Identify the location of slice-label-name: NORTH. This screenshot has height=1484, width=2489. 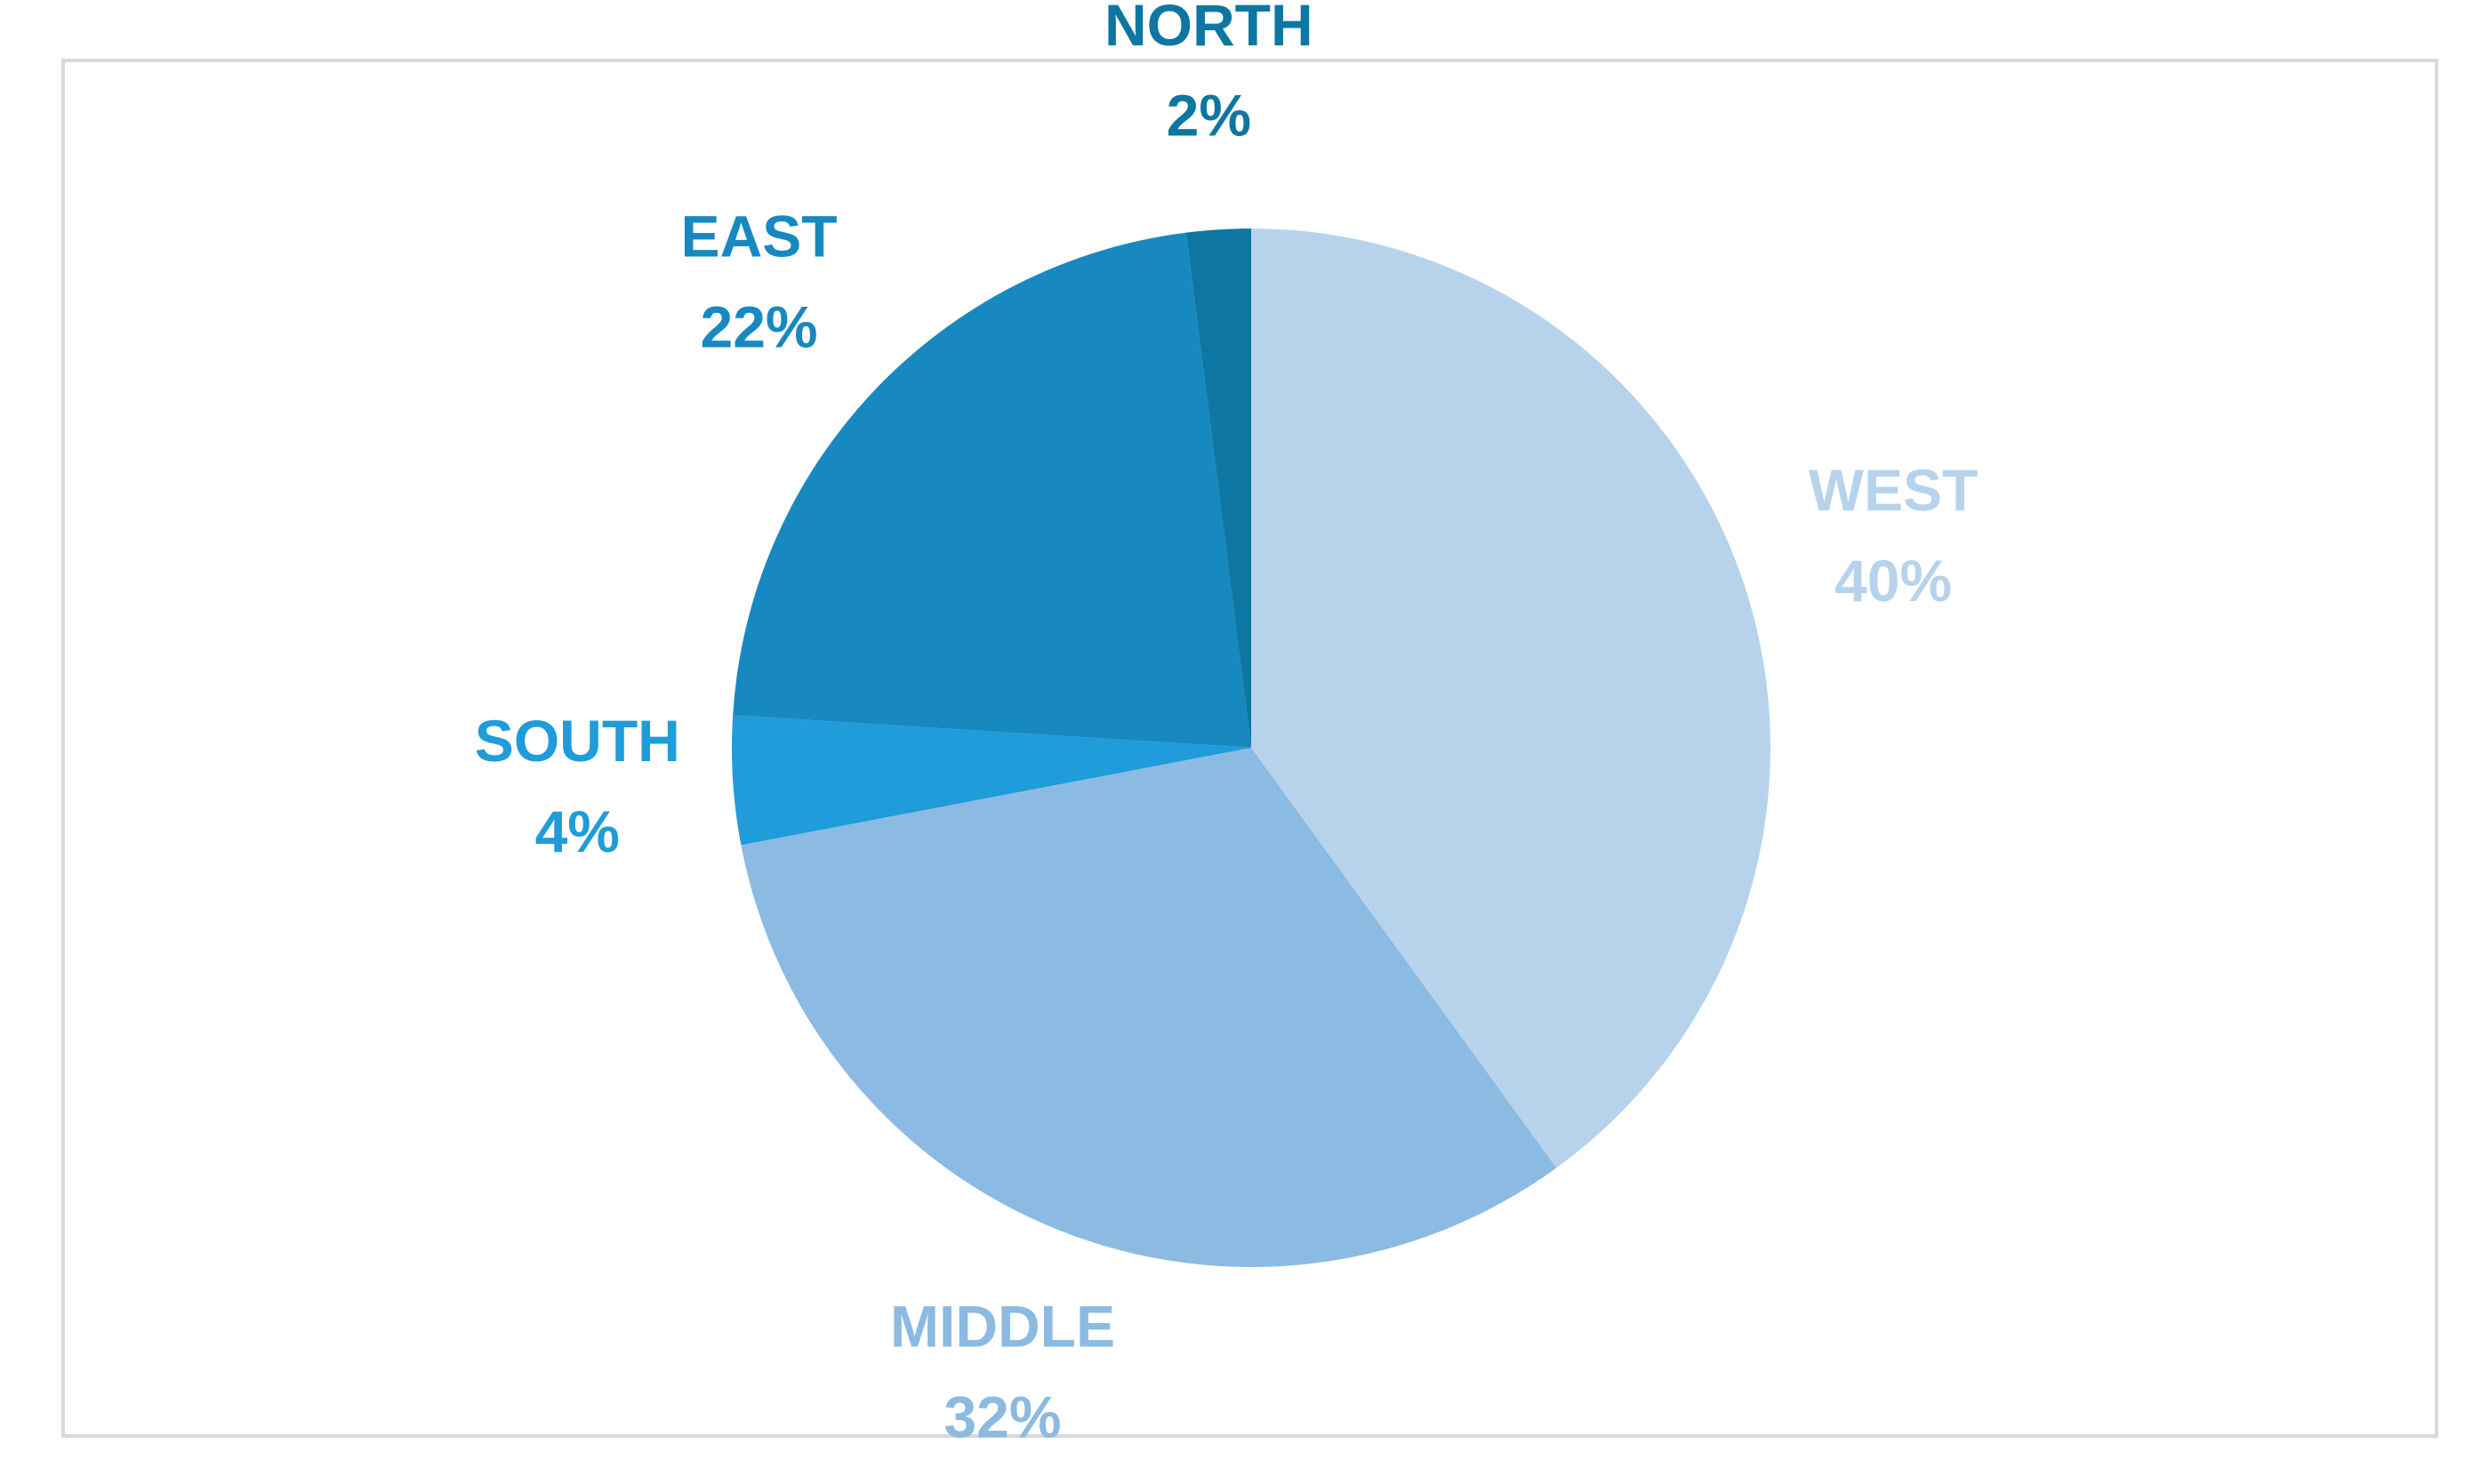
(1209, 29).